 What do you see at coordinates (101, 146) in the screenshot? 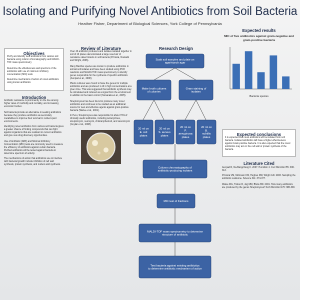
I see `petri-dish-photo` at bounding box center [101, 146].